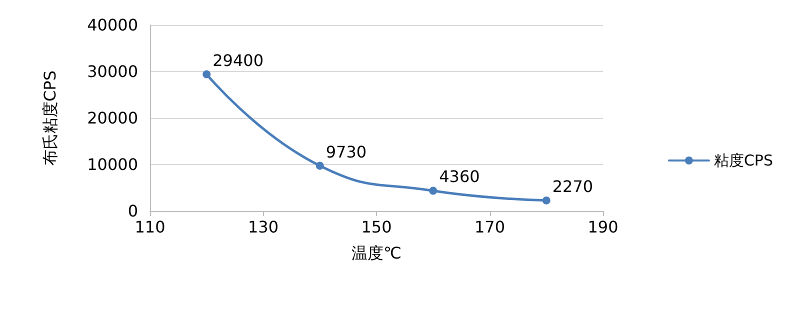  What do you see at coordinates (133, 211) in the screenshot?
I see `y-tick-label: 0` at bounding box center [133, 211].